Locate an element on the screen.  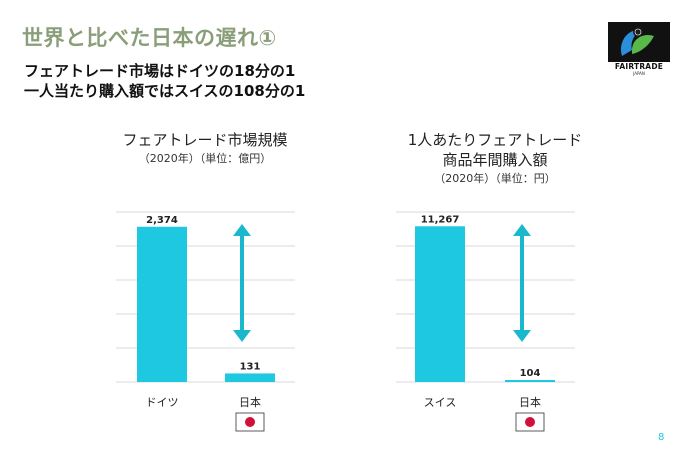
fairtrade-logo-icon is located at coordinates (639, 42).